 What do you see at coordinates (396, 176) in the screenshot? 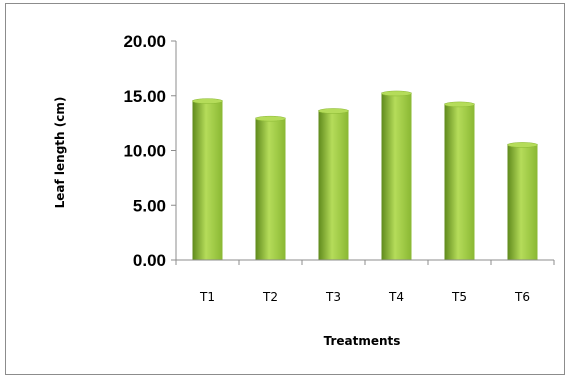
I see `bar-t4` at bounding box center [396, 176].